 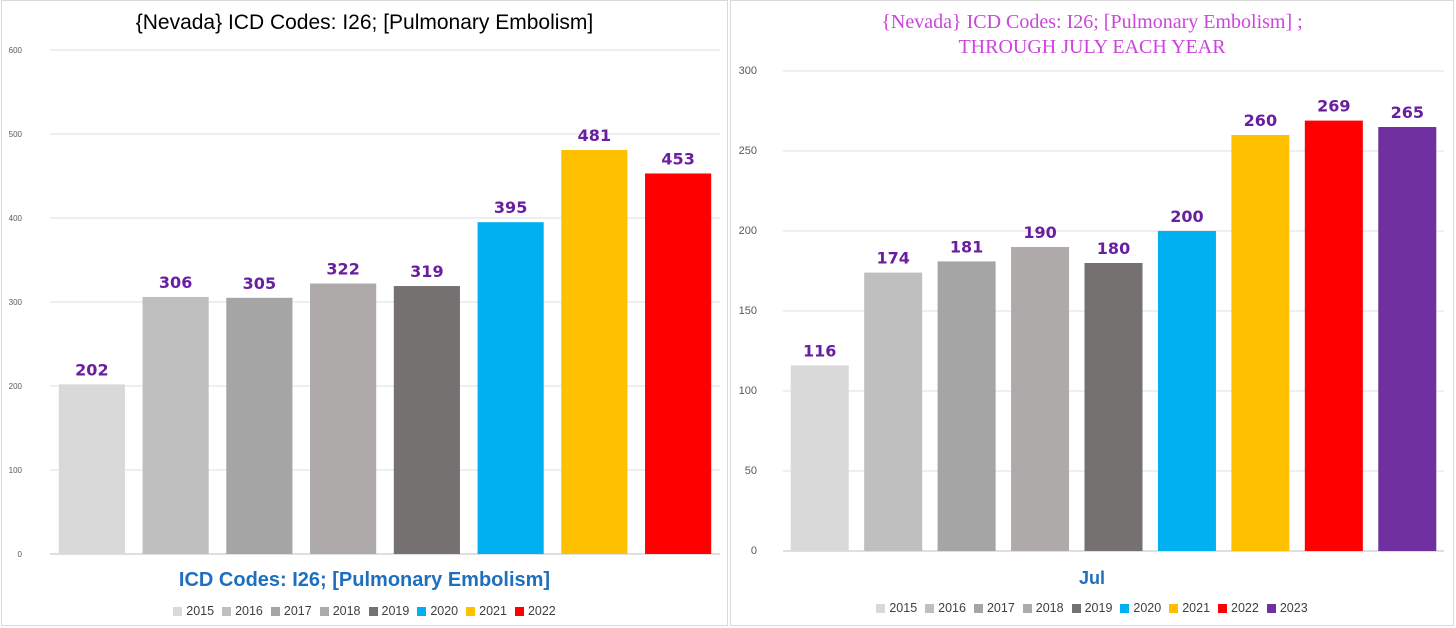 What do you see at coordinates (175, 282) in the screenshot?
I see `data-label-2016: 306` at bounding box center [175, 282].